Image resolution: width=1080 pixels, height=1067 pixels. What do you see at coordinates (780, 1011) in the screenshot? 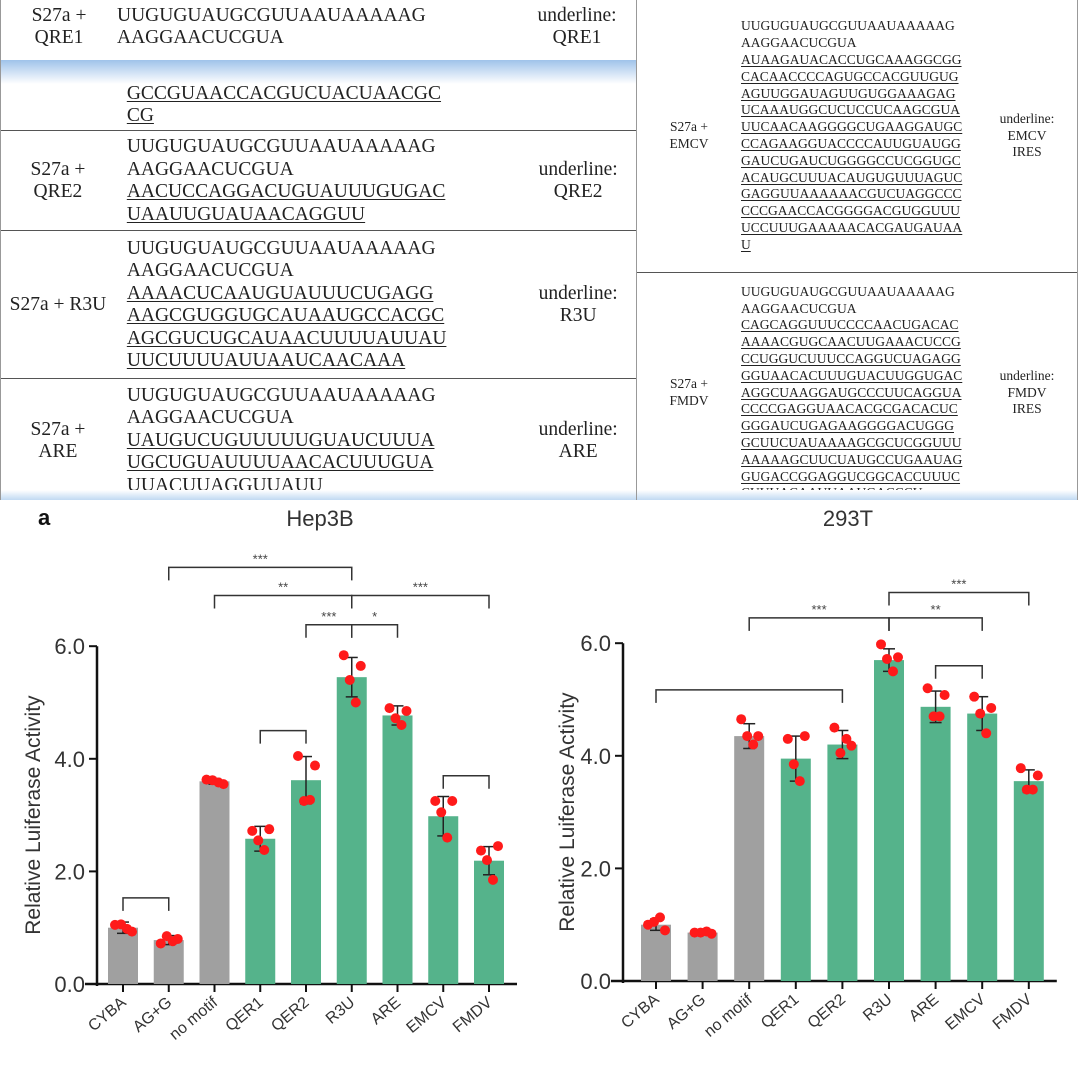
I see `x-tick-label: QER1` at bounding box center [780, 1011].